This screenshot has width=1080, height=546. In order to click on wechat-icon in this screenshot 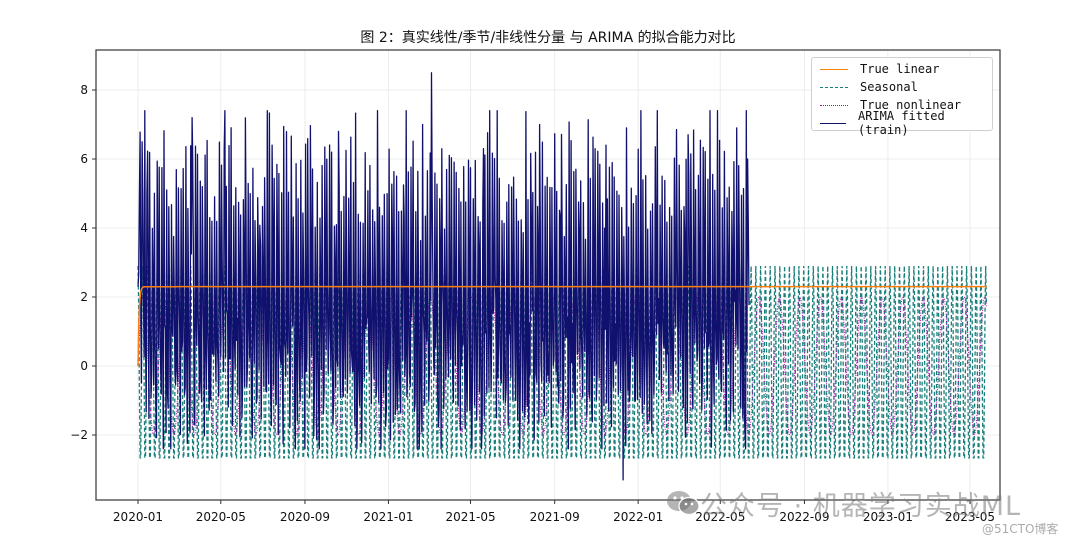, I will do `click(683, 503)`.